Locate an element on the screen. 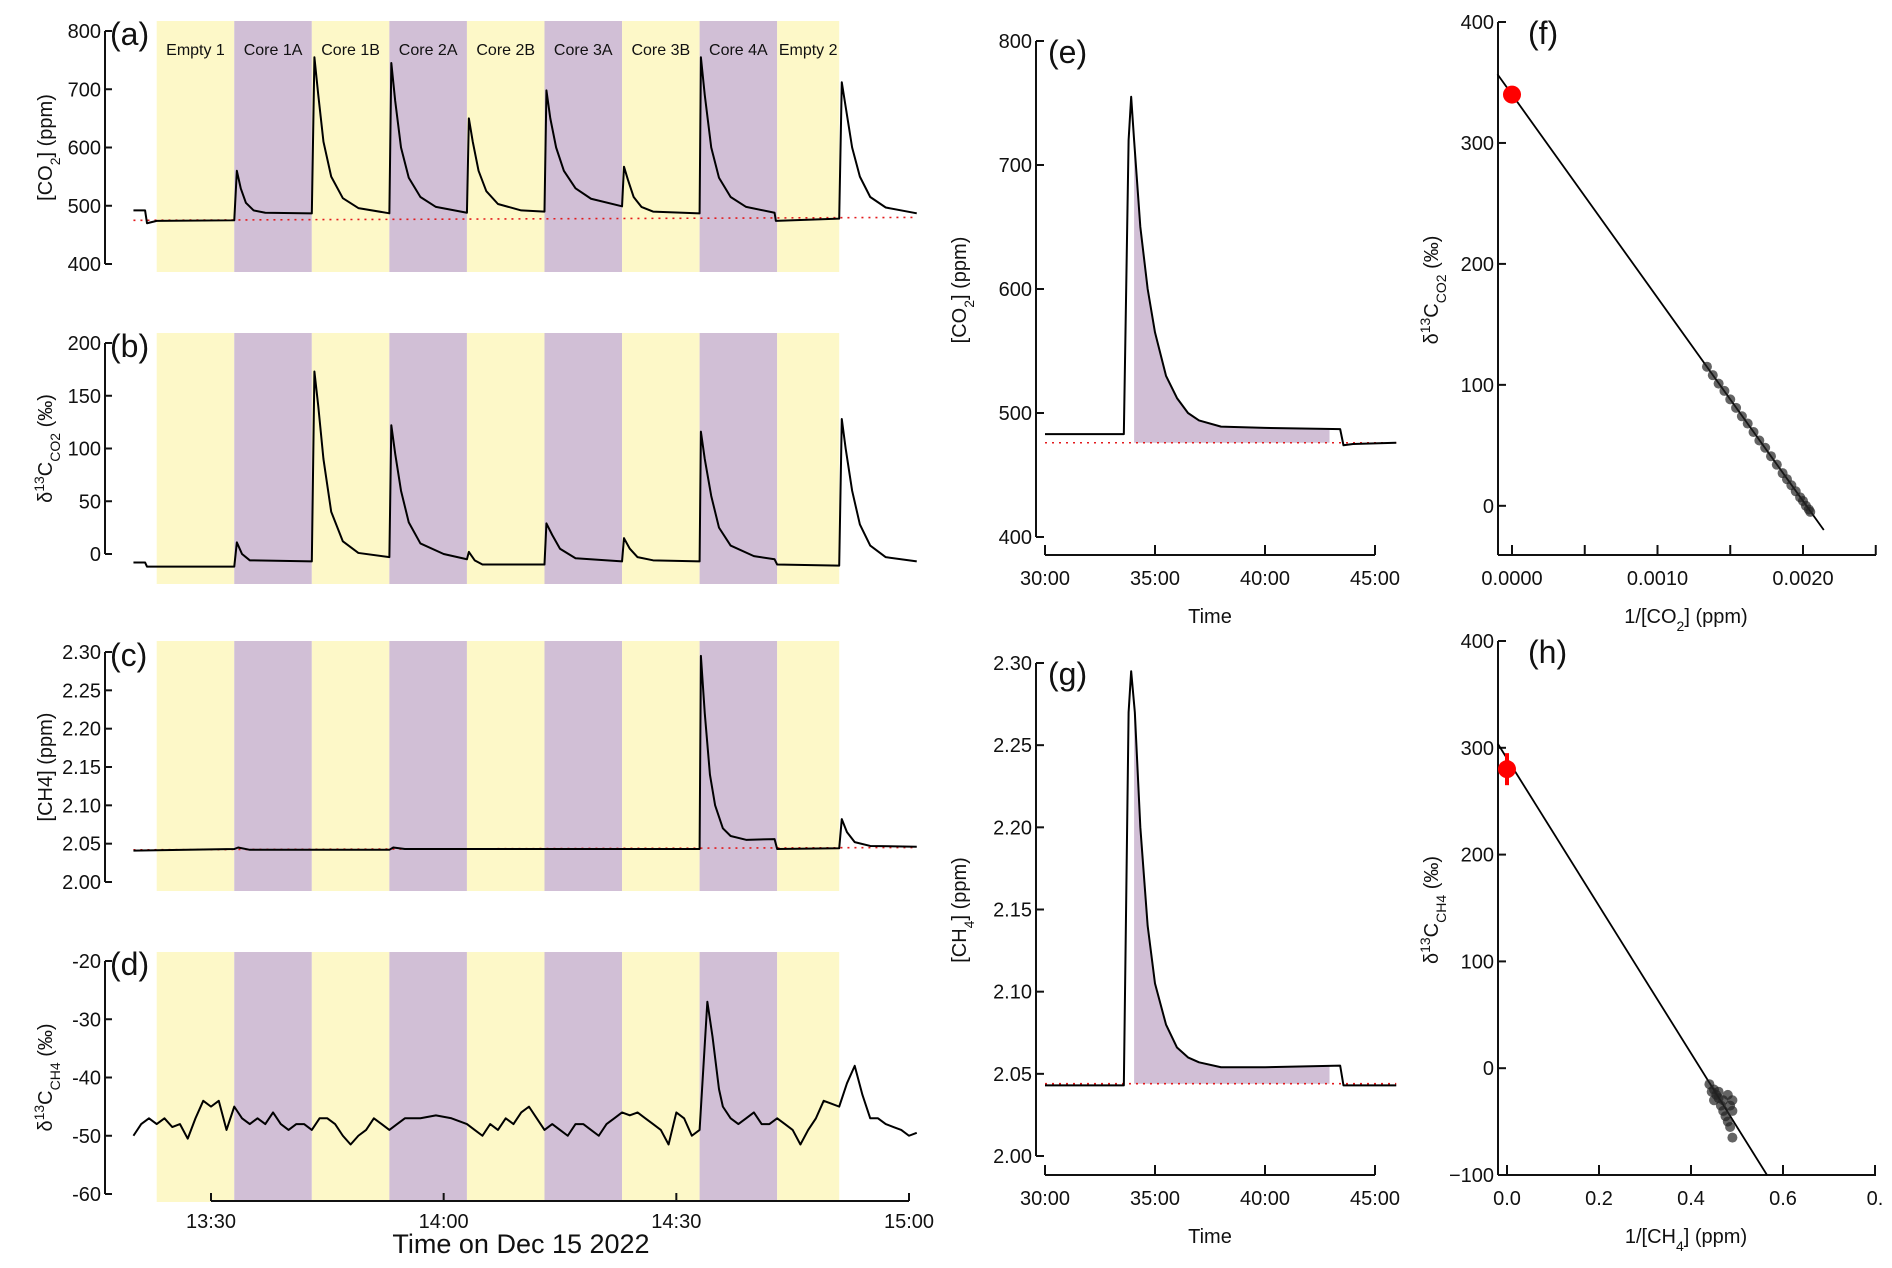  band-label: Empty 1 is located at coordinates (195, 50).